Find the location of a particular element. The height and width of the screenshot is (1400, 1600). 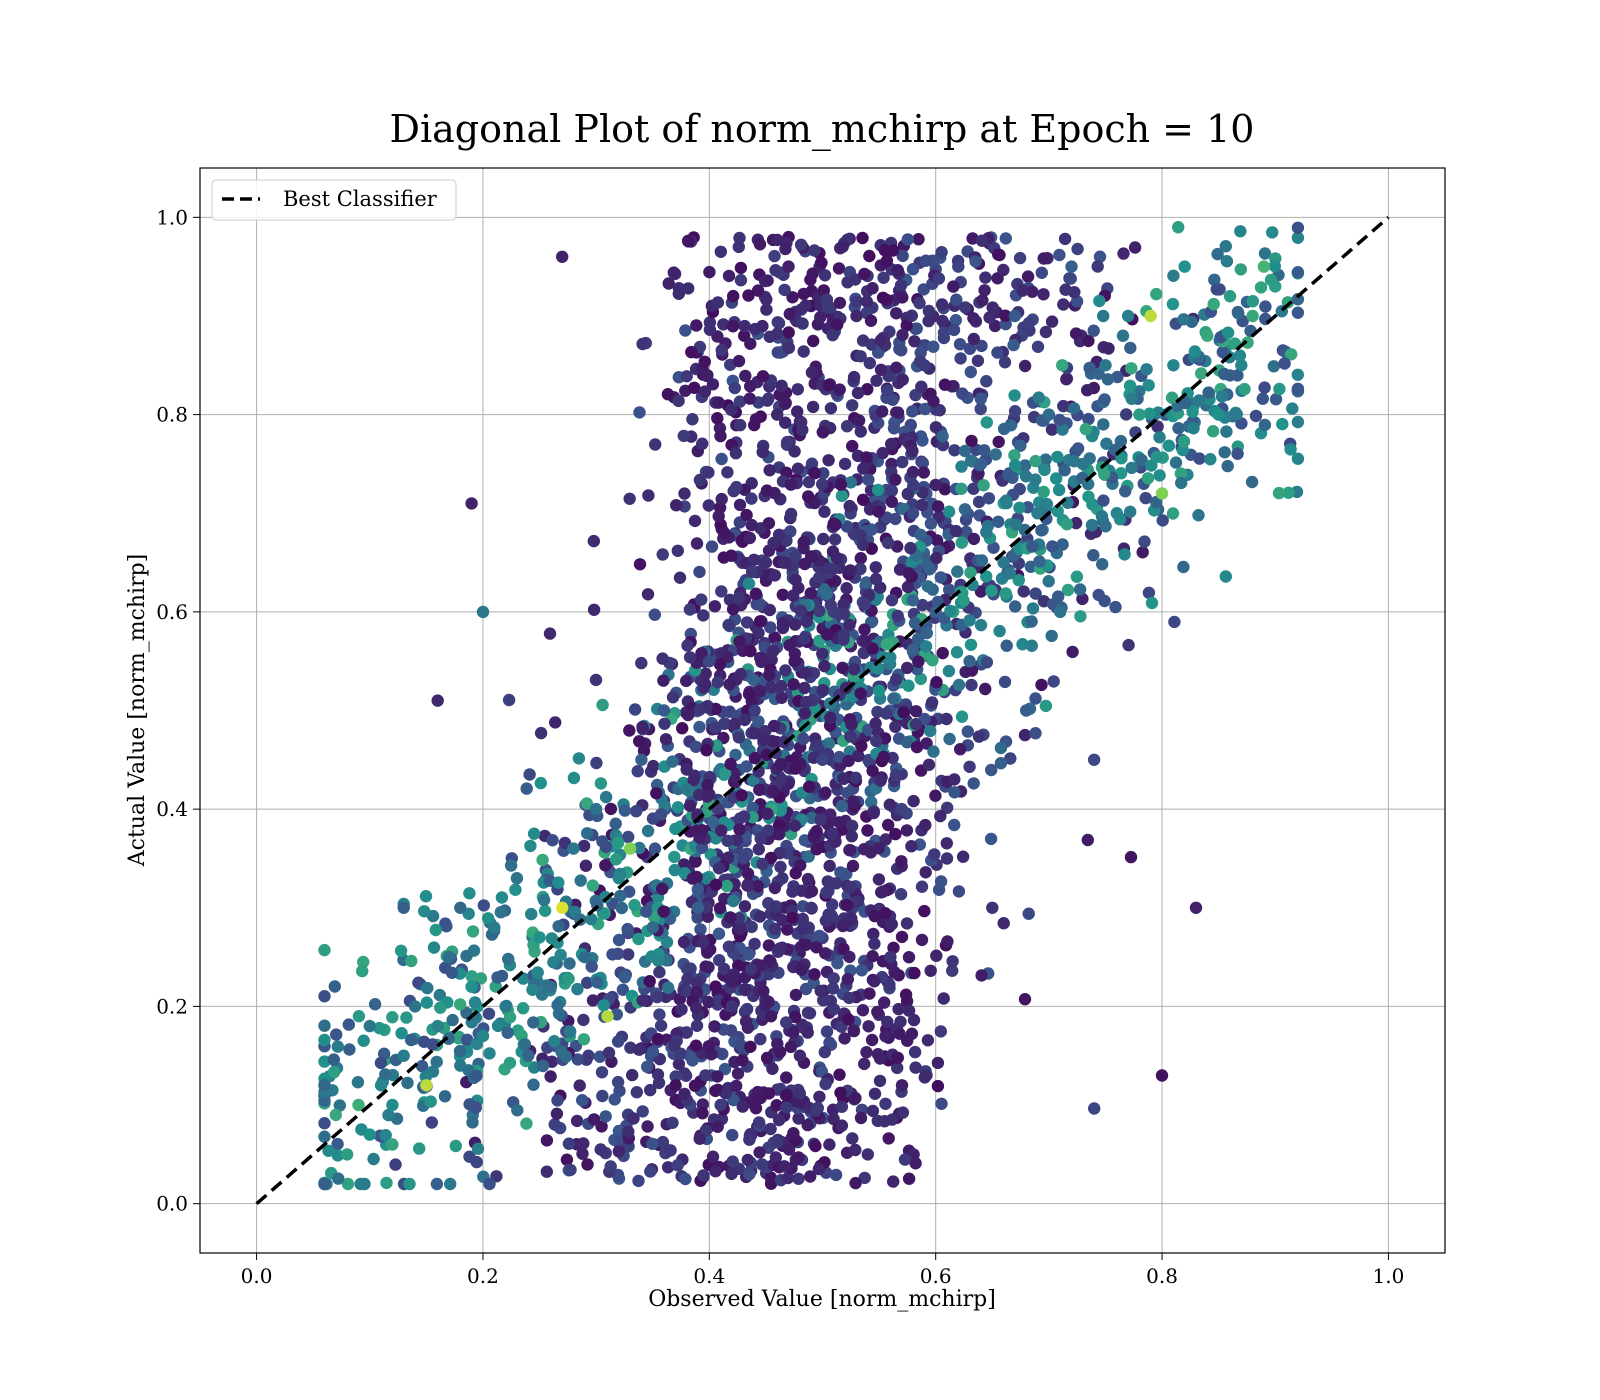

scatter-point-2008 is located at coordinates (544, 900).